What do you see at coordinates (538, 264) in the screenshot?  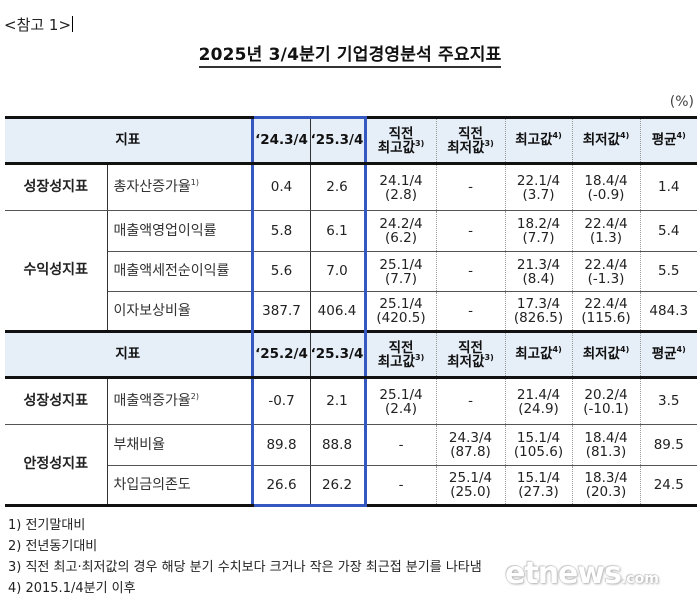 I see `quarter: 21.3/4` at bounding box center [538, 264].